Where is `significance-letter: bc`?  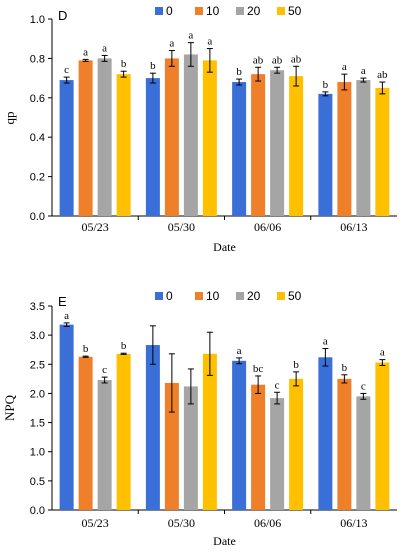
significance-letter: bc is located at coordinates (258, 369).